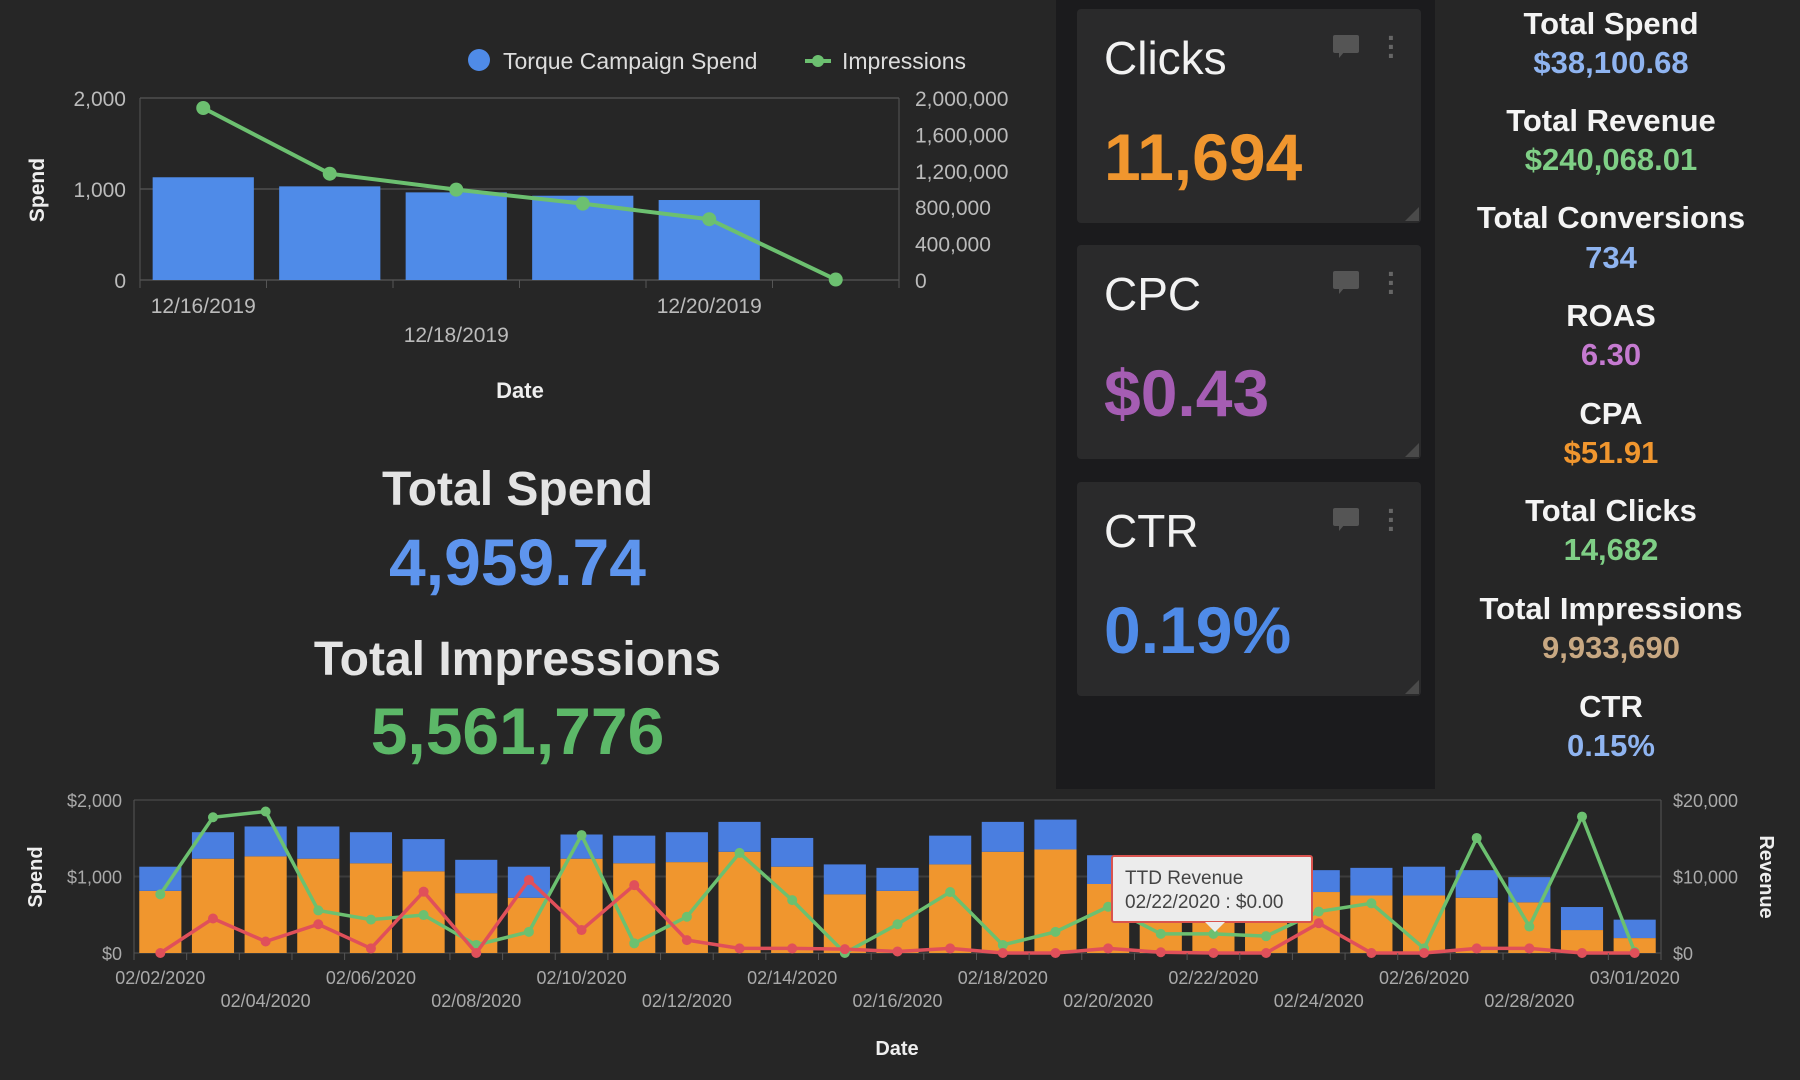  Describe the element at coordinates (94, 878) in the screenshot. I see `y-tick-label: $1,000` at that location.